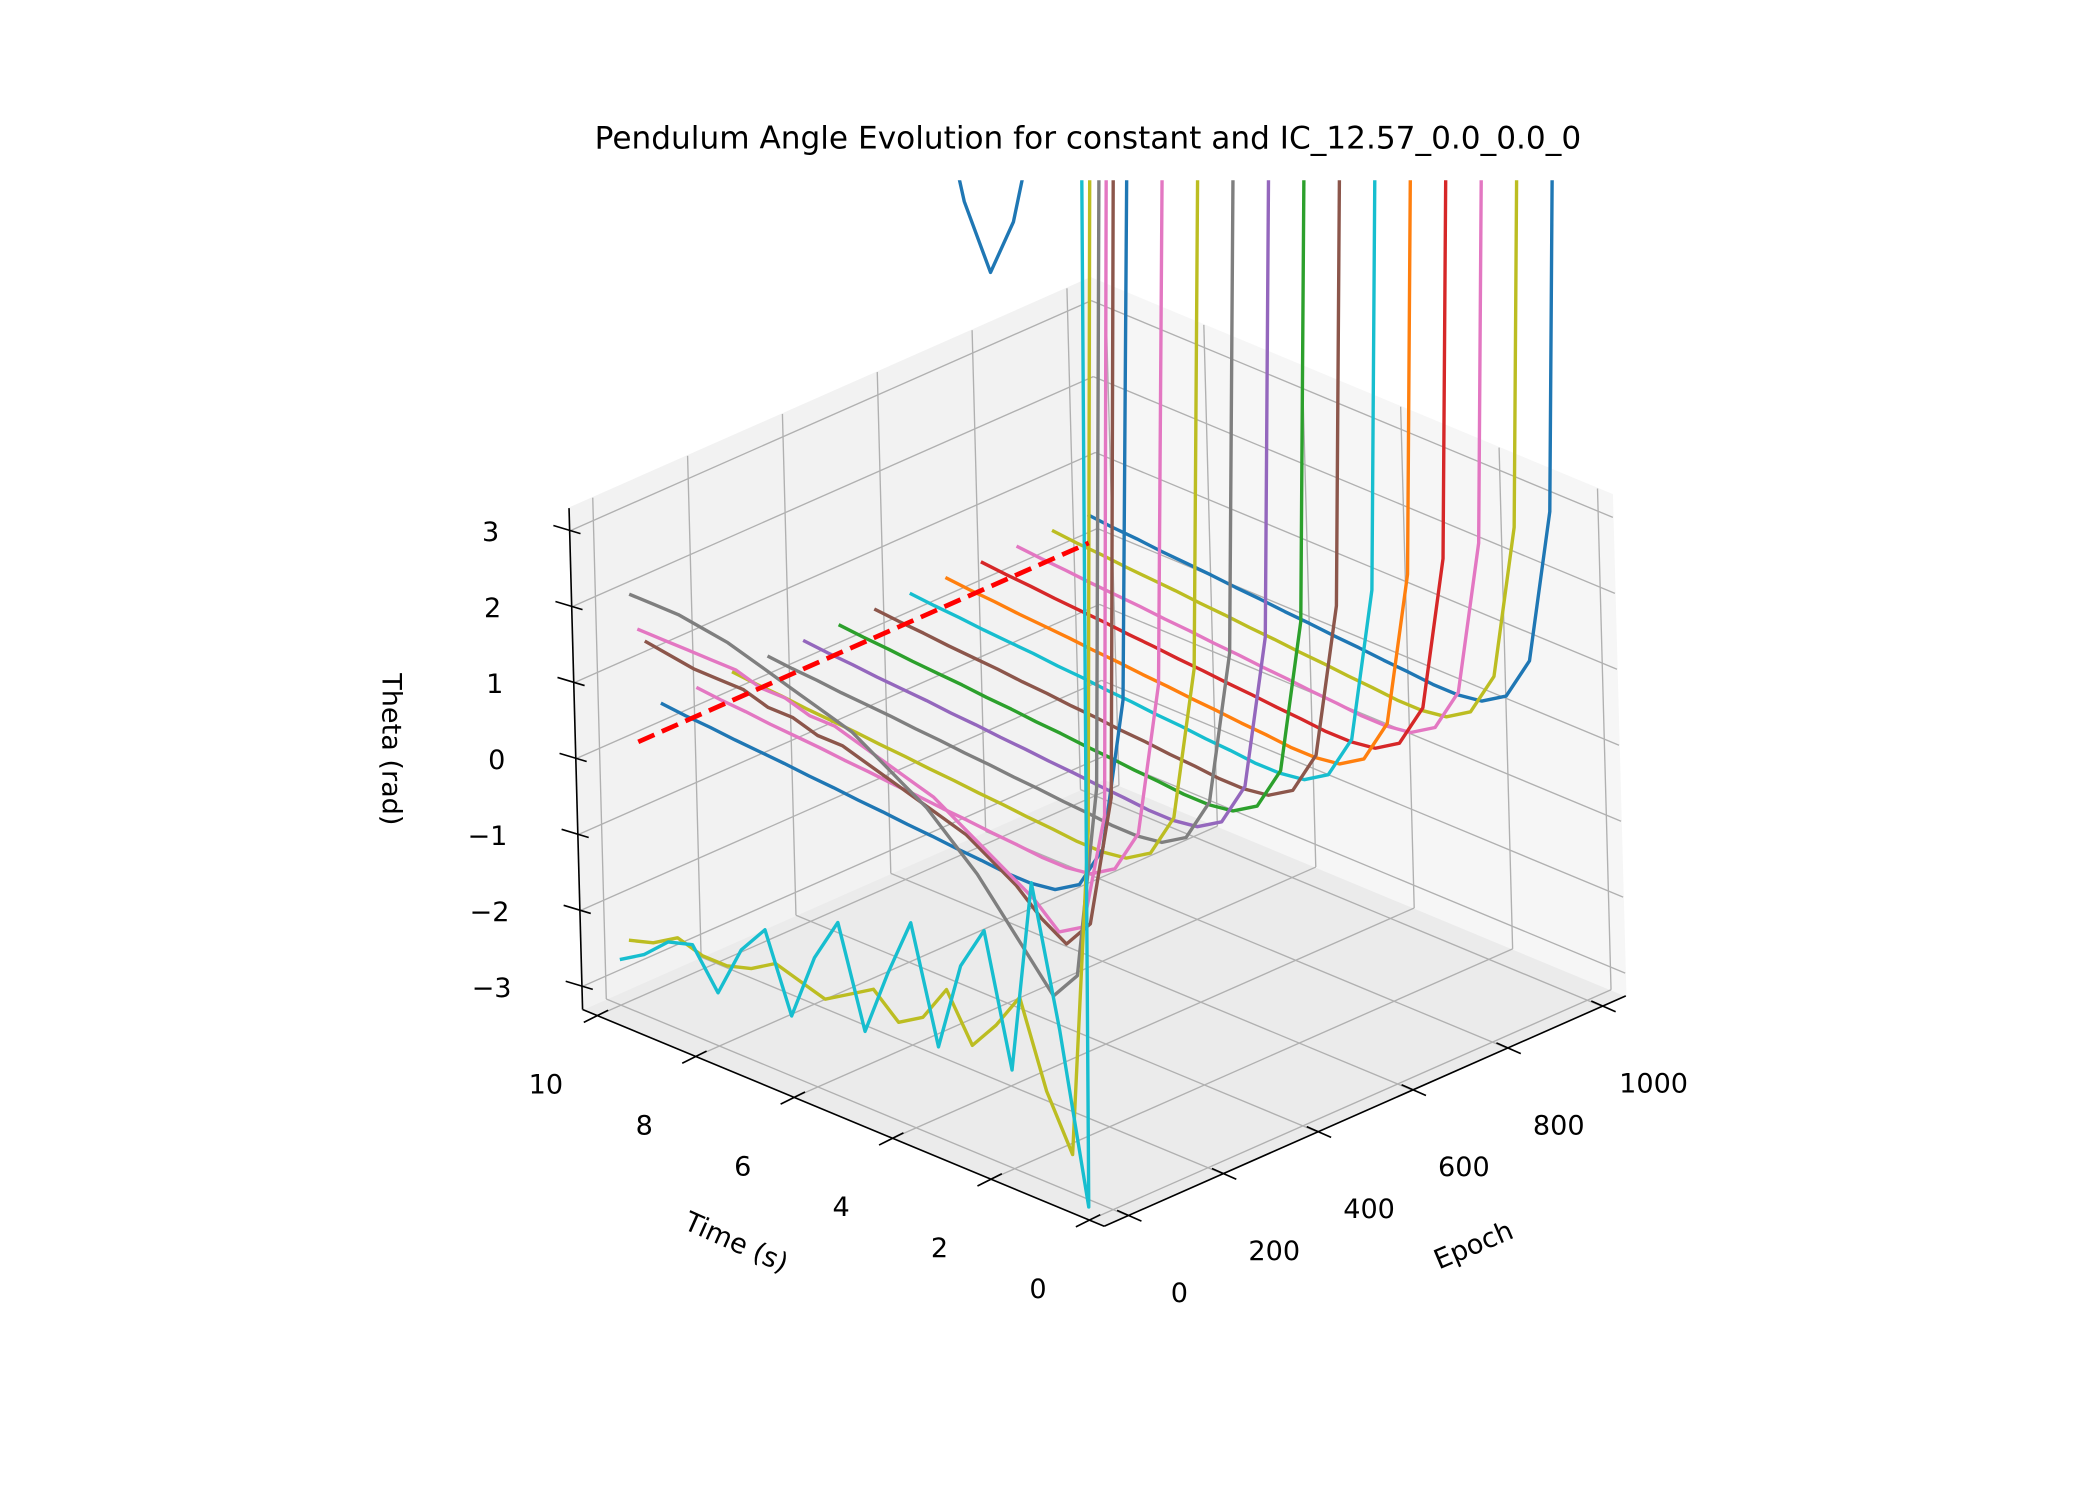 Image resolution: width=2100 pixels, height=1500 pixels. Describe the element at coordinates (492, 988) in the screenshot. I see `z-tick-label: −3` at that location.